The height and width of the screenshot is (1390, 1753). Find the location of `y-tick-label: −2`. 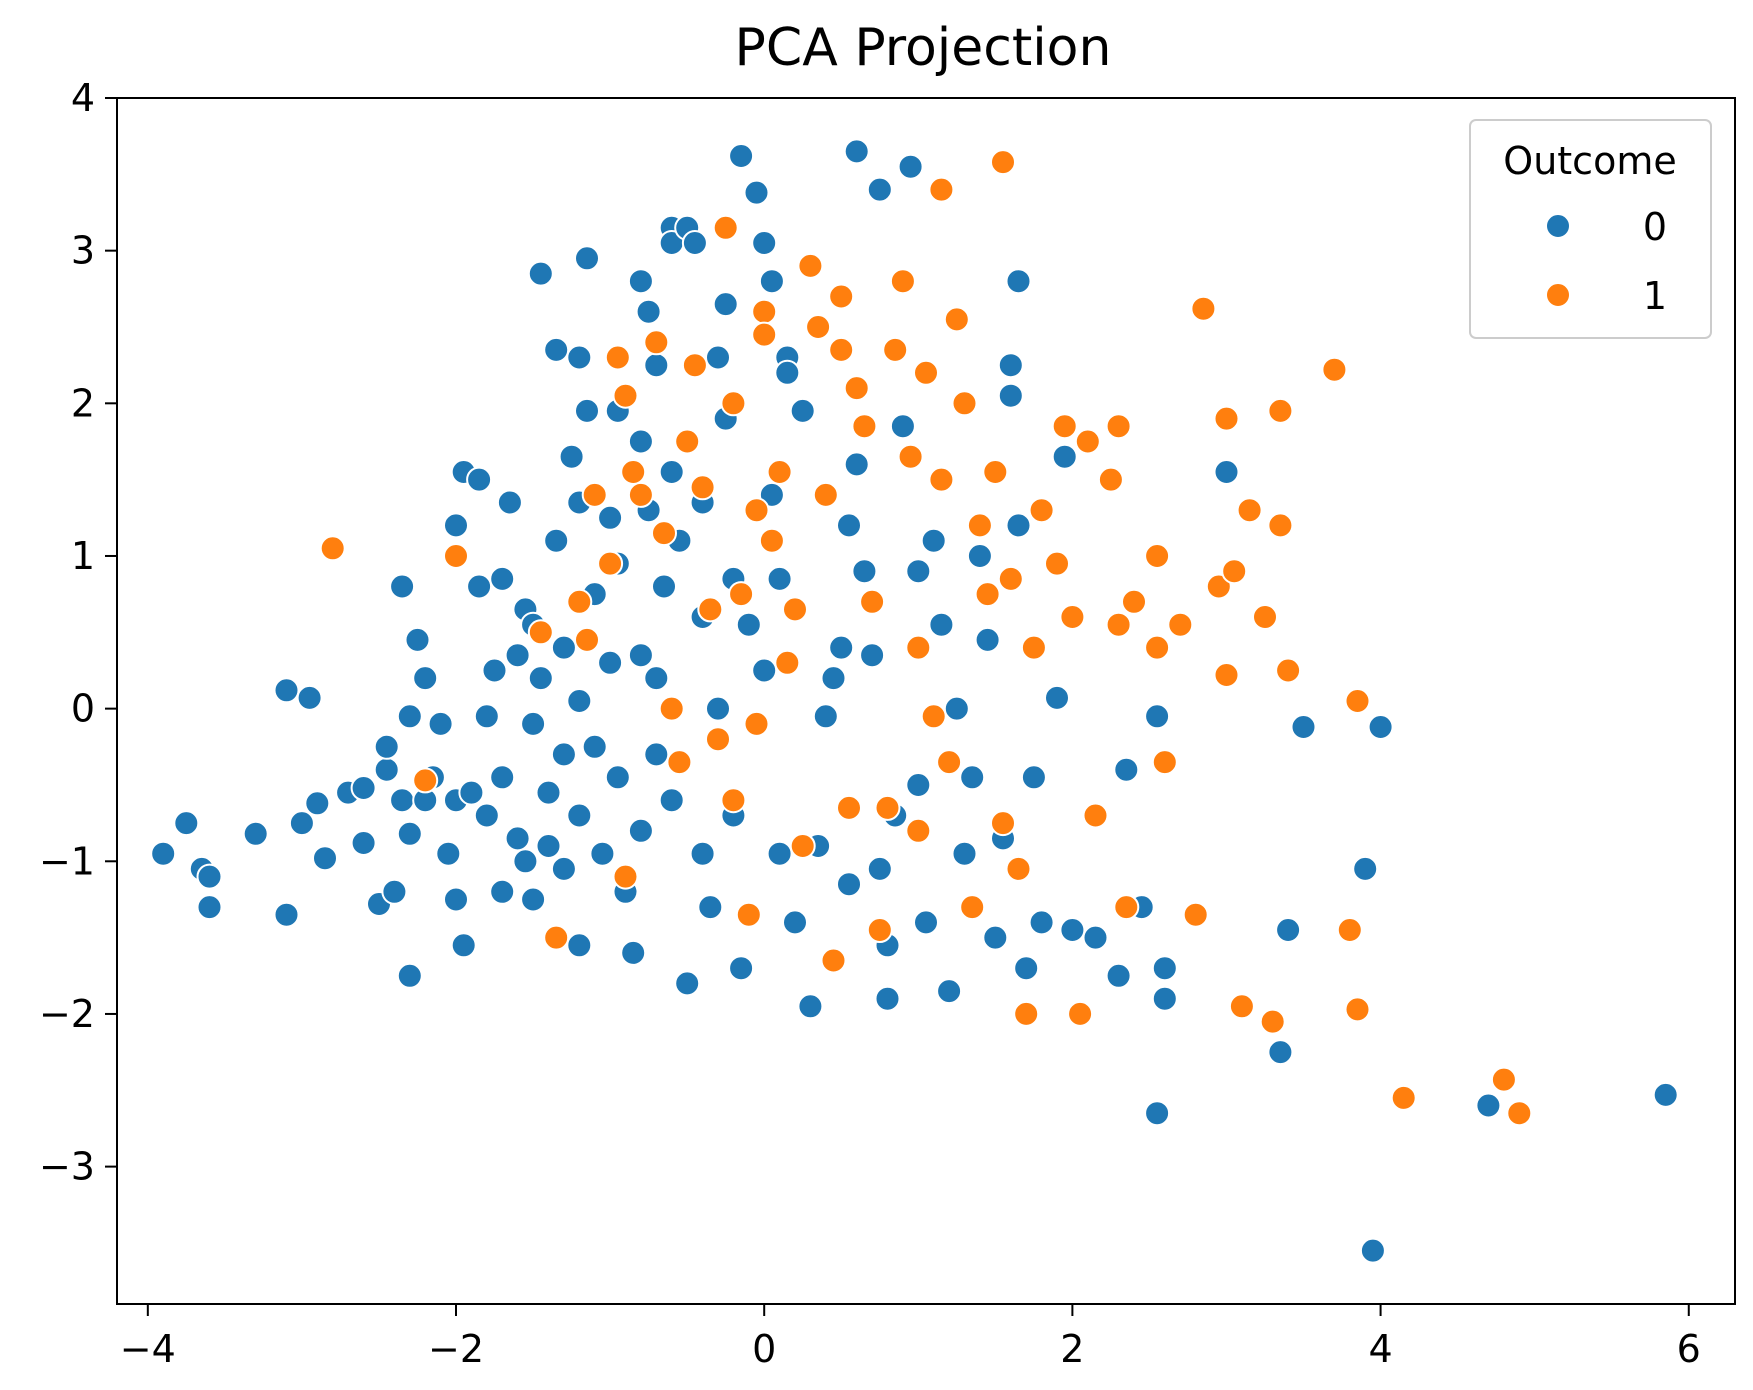

y-tick-label: −2 is located at coordinates (67, 1014).